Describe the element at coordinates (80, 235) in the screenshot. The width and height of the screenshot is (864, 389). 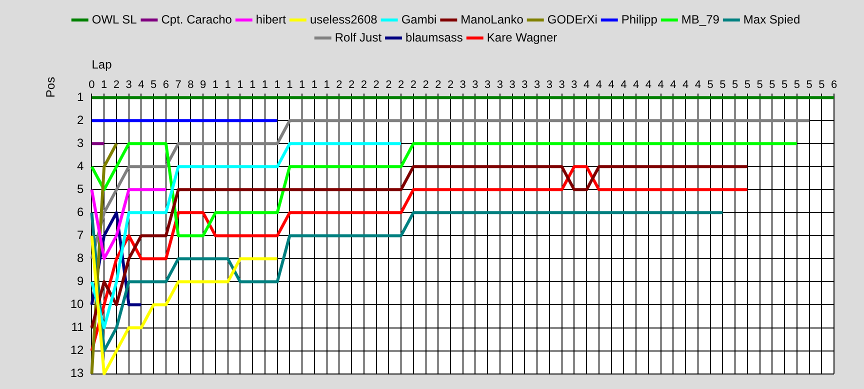
I see `y-tick-label: 7` at that location.